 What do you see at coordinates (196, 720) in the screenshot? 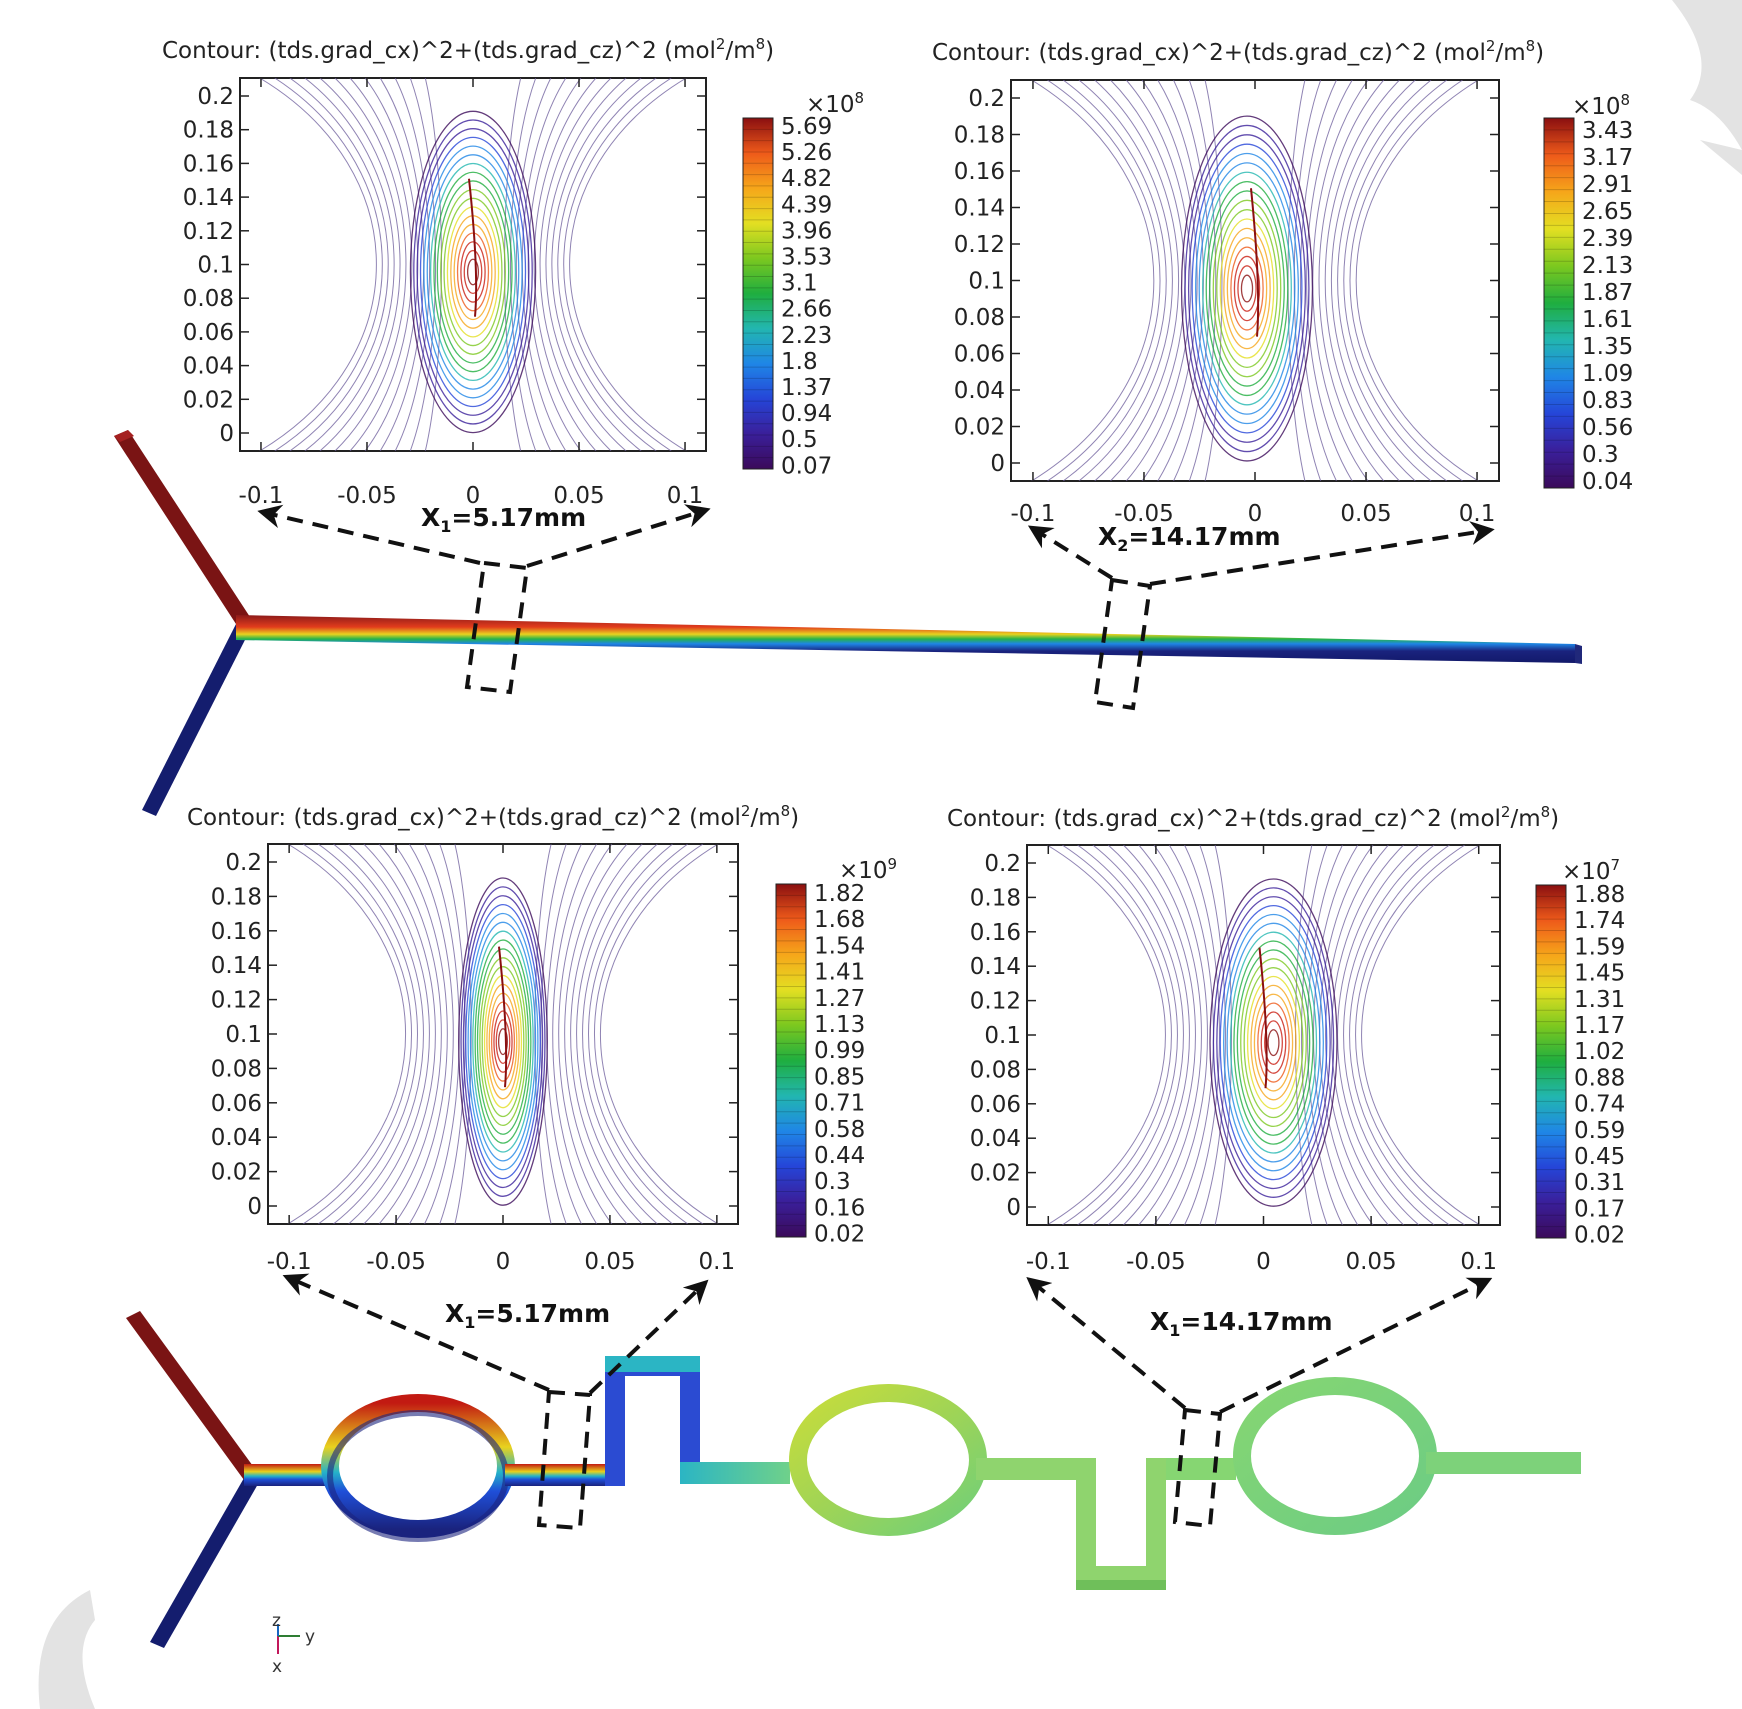
I see `inlet-bottom-arm` at bounding box center [196, 720].